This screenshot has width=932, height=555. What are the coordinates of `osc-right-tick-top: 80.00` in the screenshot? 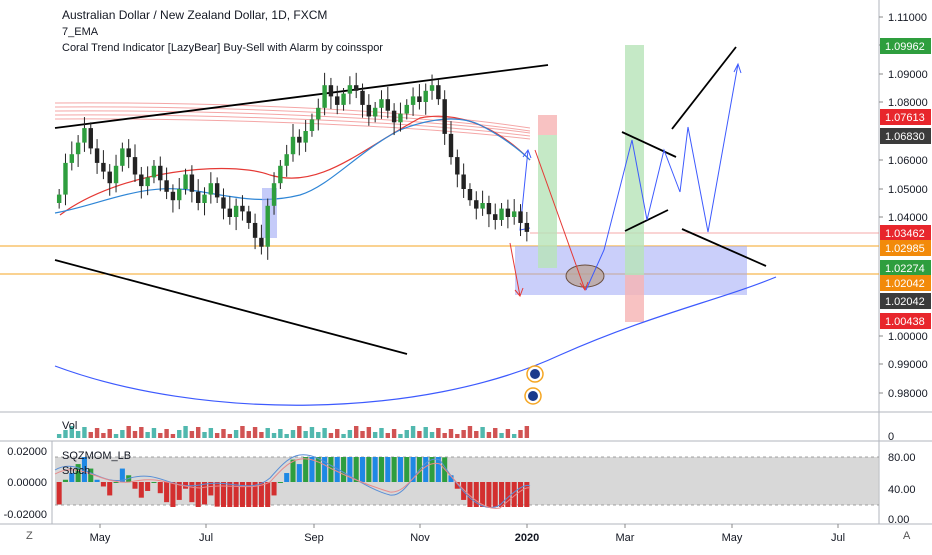 It's located at (902, 458).